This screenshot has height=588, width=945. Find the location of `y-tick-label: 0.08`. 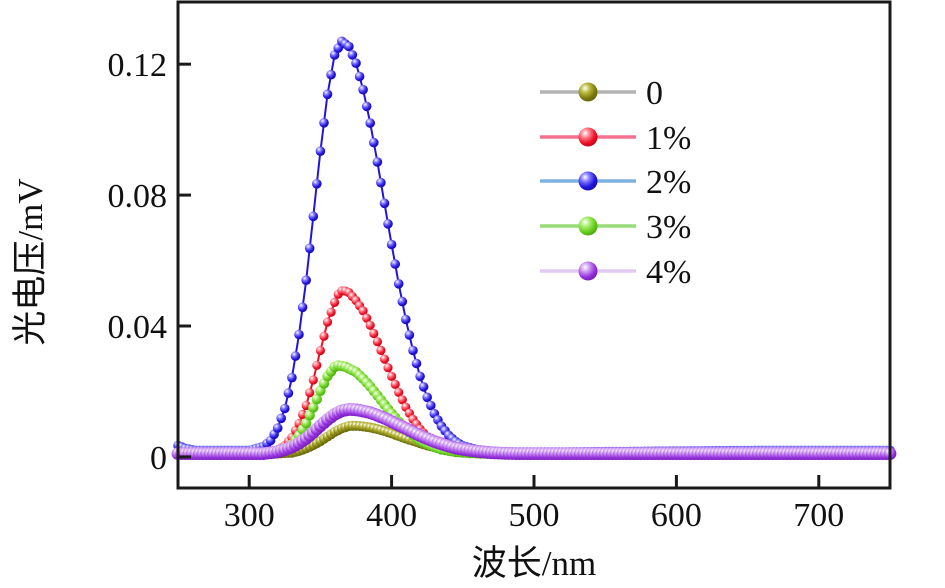

y-tick-label: 0.08 is located at coordinates (138, 196).